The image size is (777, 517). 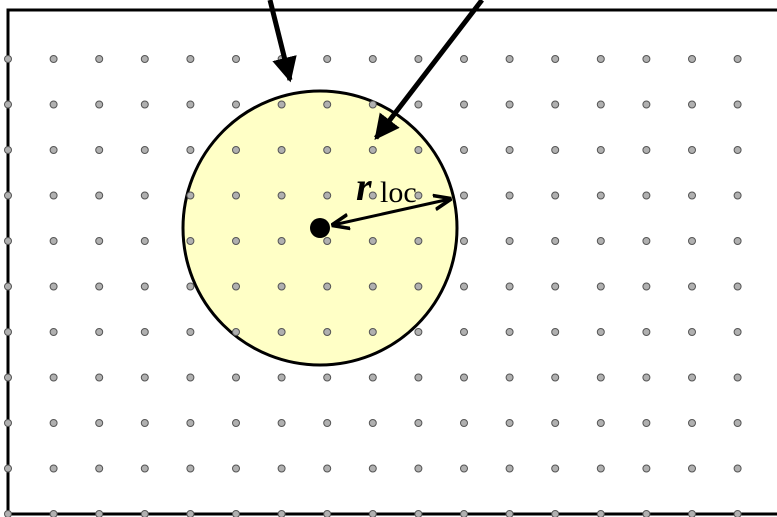 I want to click on center-point, so click(x=320, y=228).